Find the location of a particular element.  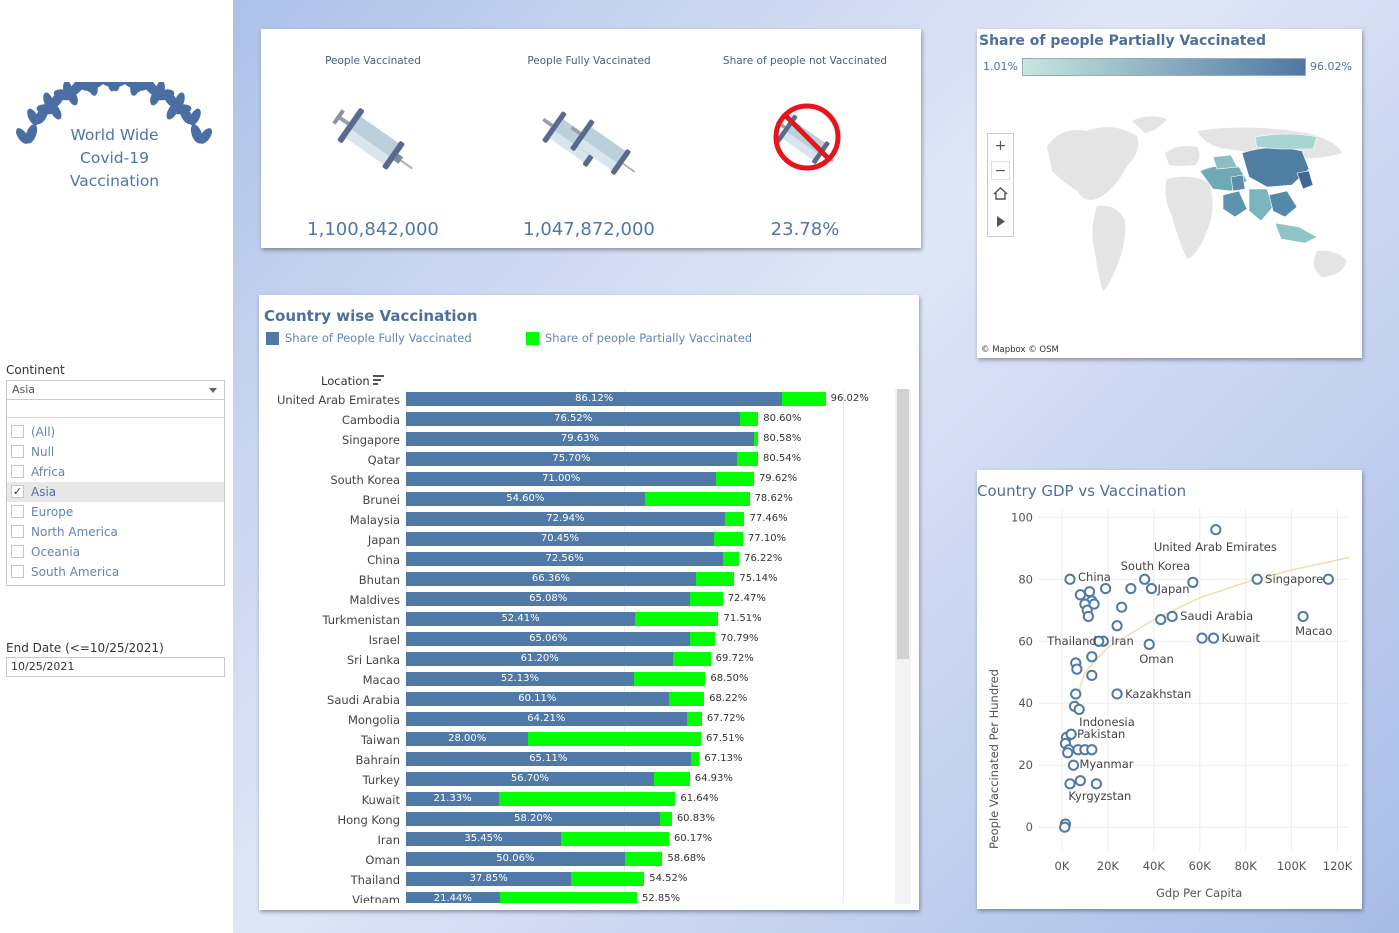

end-date-input: 10/25/2021 is located at coordinates (115, 667).